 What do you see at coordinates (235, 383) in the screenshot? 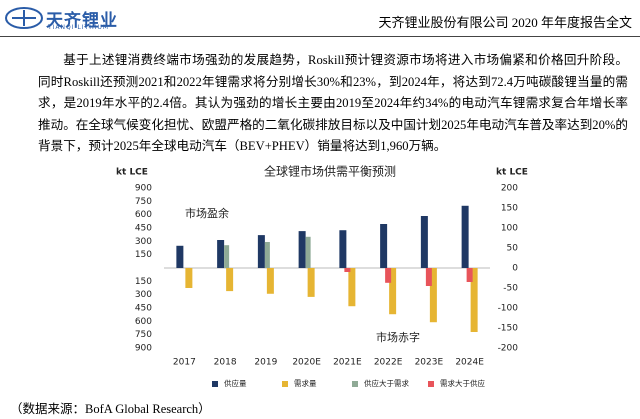
I see `legend-label: 供应量` at bounding box center [235, 383].